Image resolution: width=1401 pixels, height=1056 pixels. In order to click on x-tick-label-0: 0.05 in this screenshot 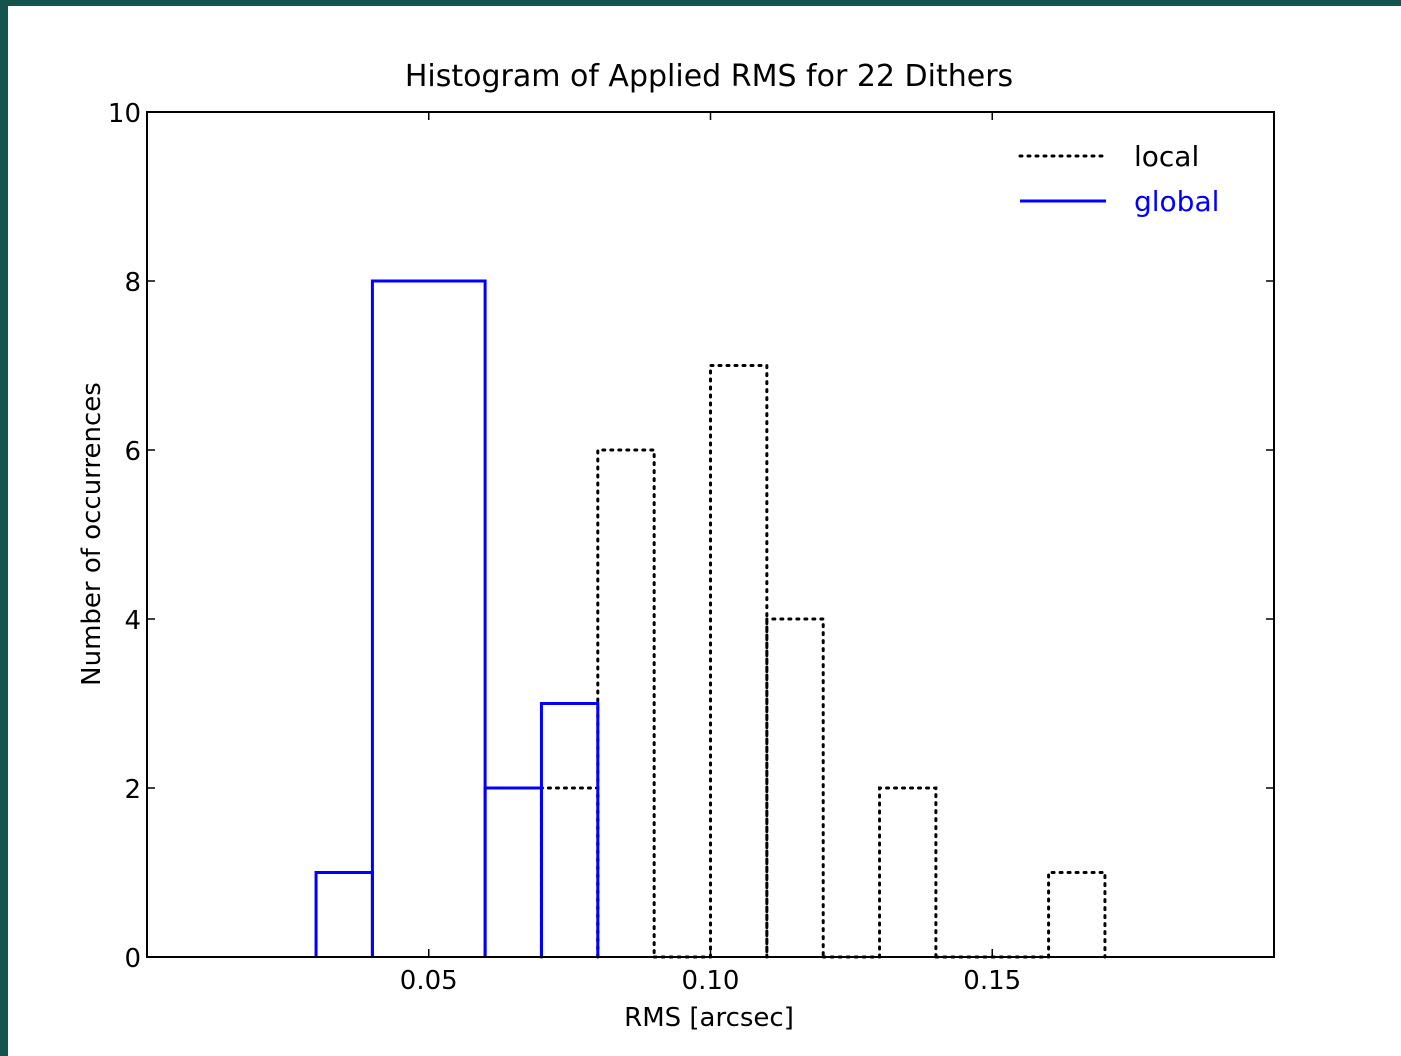, I will do `click(429, 981)`.